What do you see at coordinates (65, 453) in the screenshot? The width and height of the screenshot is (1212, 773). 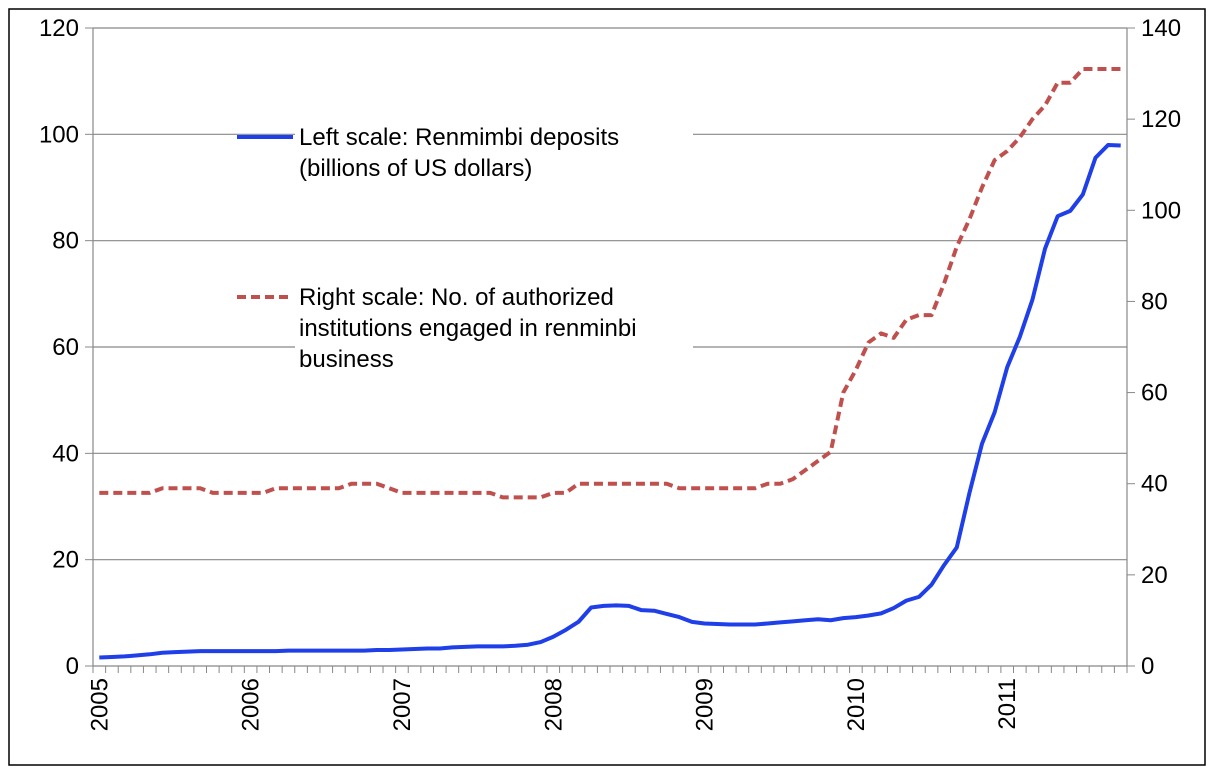 I see `y-tick-label: 40` at bounding box center [65, 453].